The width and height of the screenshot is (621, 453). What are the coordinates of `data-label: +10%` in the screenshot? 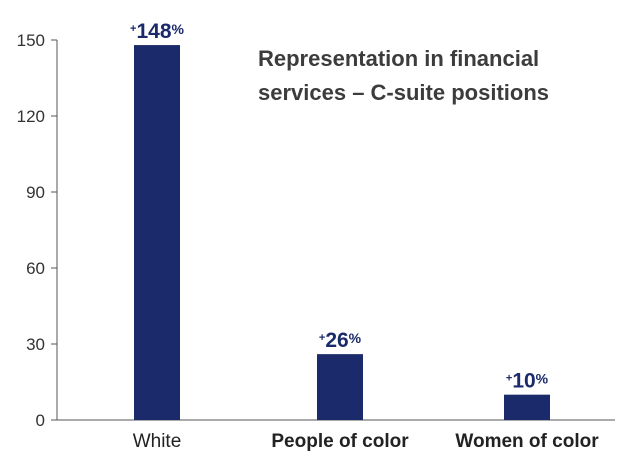 It's located at (527, 381).